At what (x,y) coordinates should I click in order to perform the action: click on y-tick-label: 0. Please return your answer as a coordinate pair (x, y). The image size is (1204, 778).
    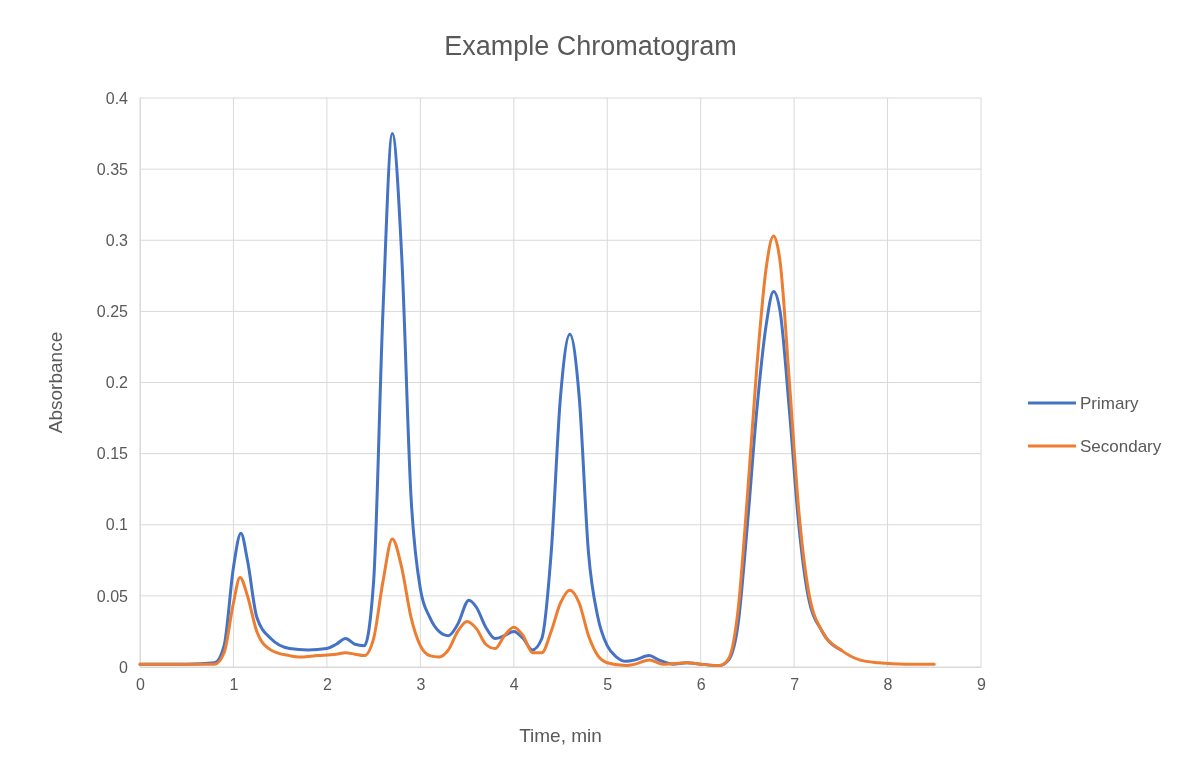
    Looking at the image, I should click on (124, 667).